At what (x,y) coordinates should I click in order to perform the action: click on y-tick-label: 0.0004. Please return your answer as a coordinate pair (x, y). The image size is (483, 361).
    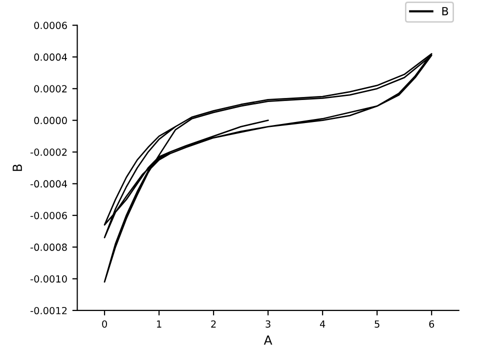
    Looking at the image, I should click on (51, 57).